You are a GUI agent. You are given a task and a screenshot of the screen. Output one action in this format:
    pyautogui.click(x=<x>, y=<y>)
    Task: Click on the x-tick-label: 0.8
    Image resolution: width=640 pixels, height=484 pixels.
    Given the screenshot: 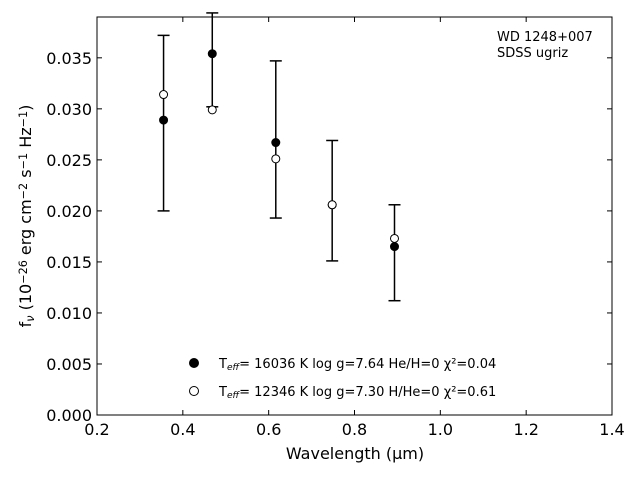 What is the action you would take?
    pyautogui.click(x=354, y=429)
    